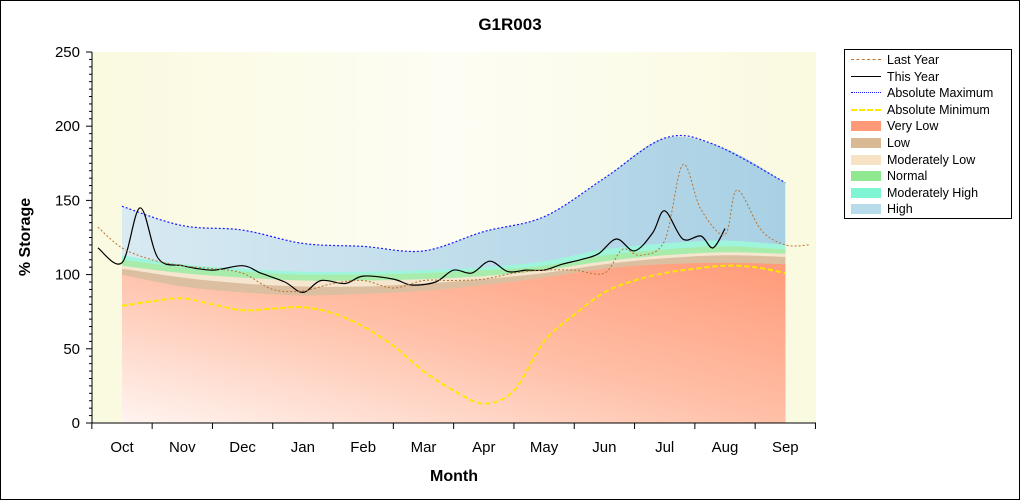 Image resolution: width=1020 pixels, height=500 pixels. Describe the element at coordinates (900, 209) in the screenshot. I see `legend-label: High` at that location.